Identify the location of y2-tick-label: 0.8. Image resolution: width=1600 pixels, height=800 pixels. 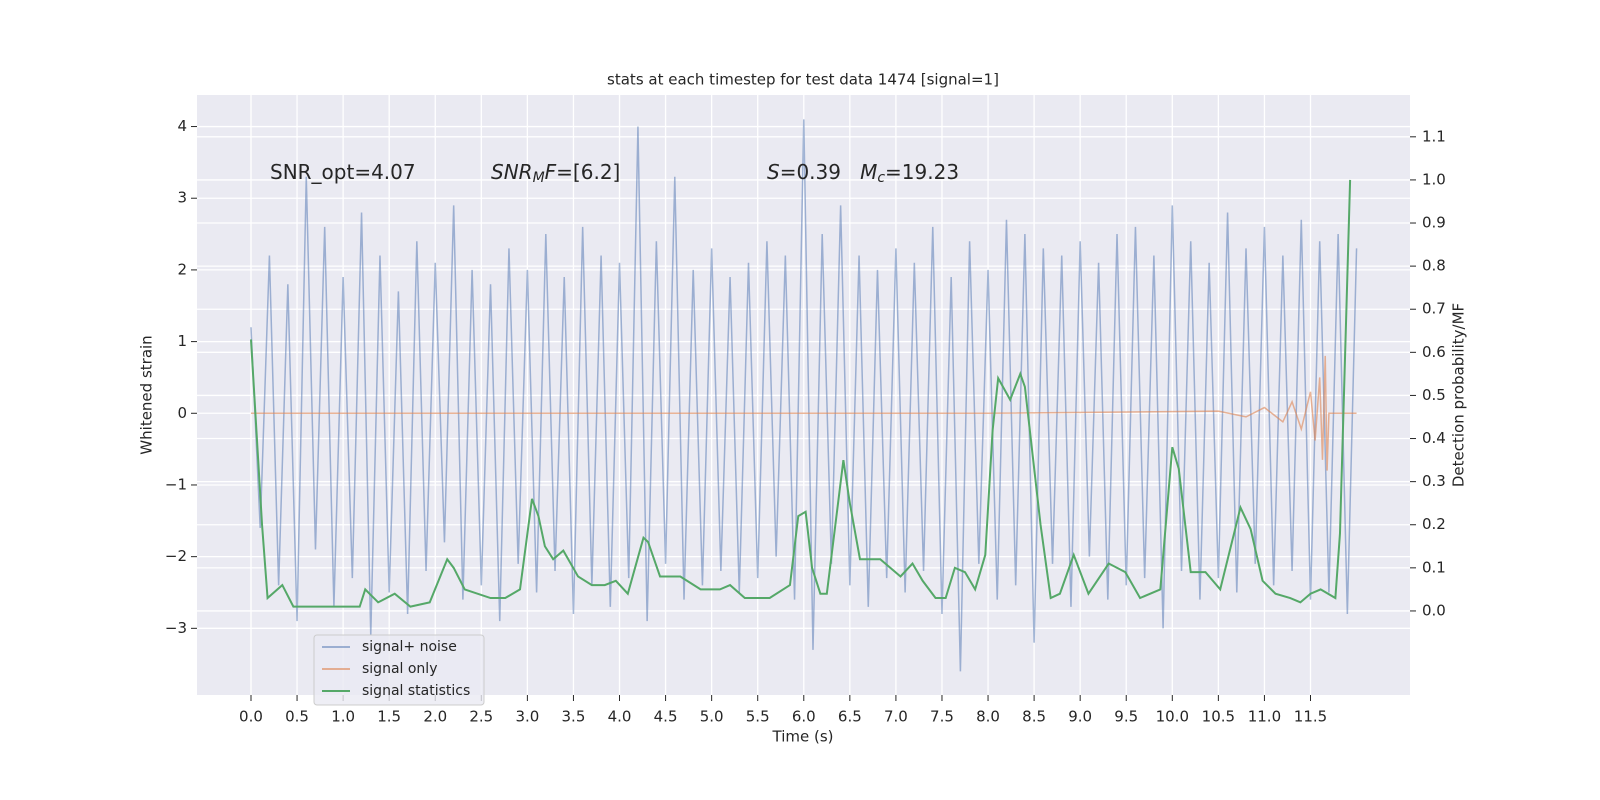
(1434, 266).